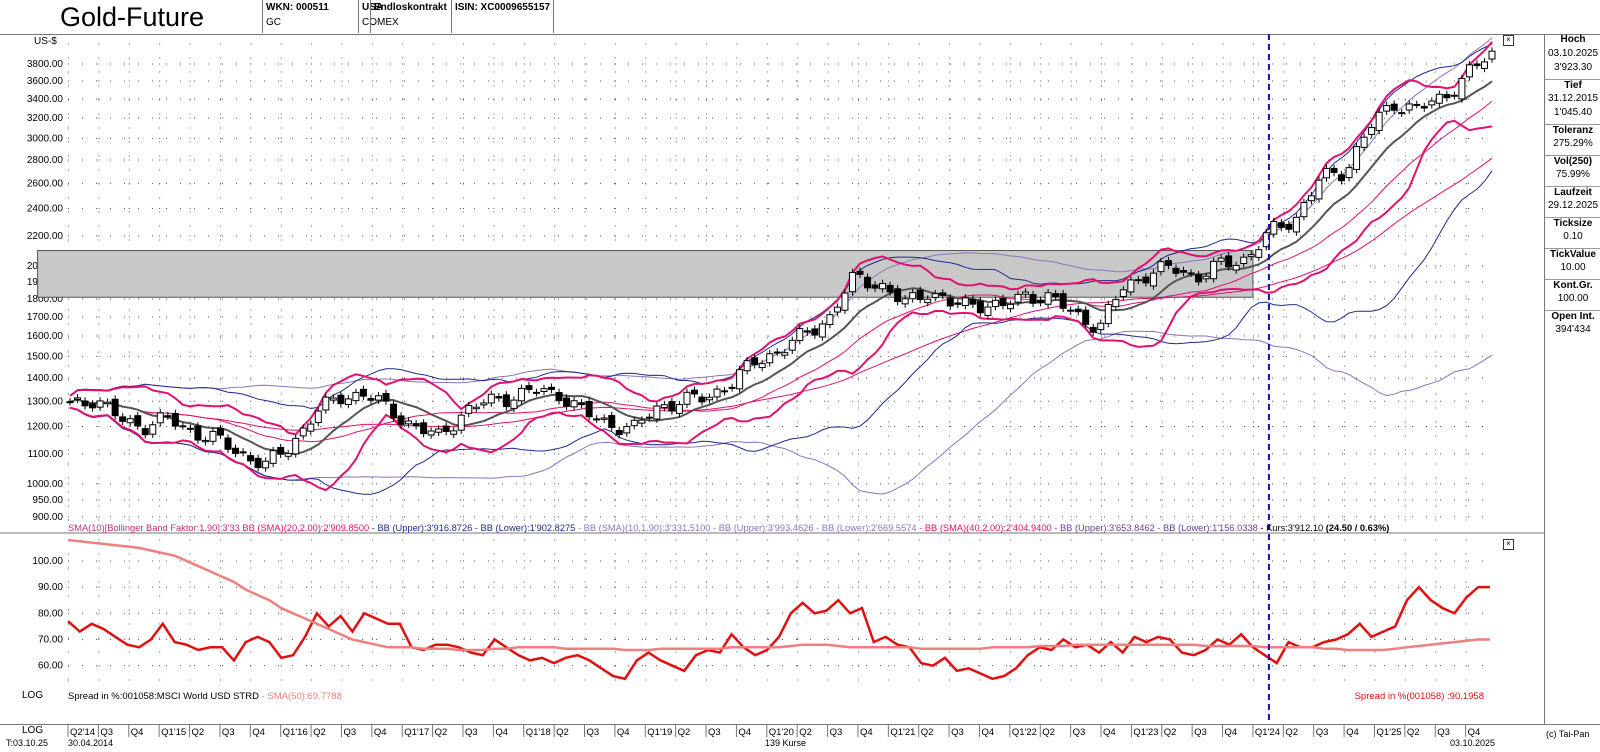 This screenshot has width=1600, height=752. Describe the element at coordinates (1573, 174) in the screenshot. I see `sidebar-value: 75.99%` at that location.